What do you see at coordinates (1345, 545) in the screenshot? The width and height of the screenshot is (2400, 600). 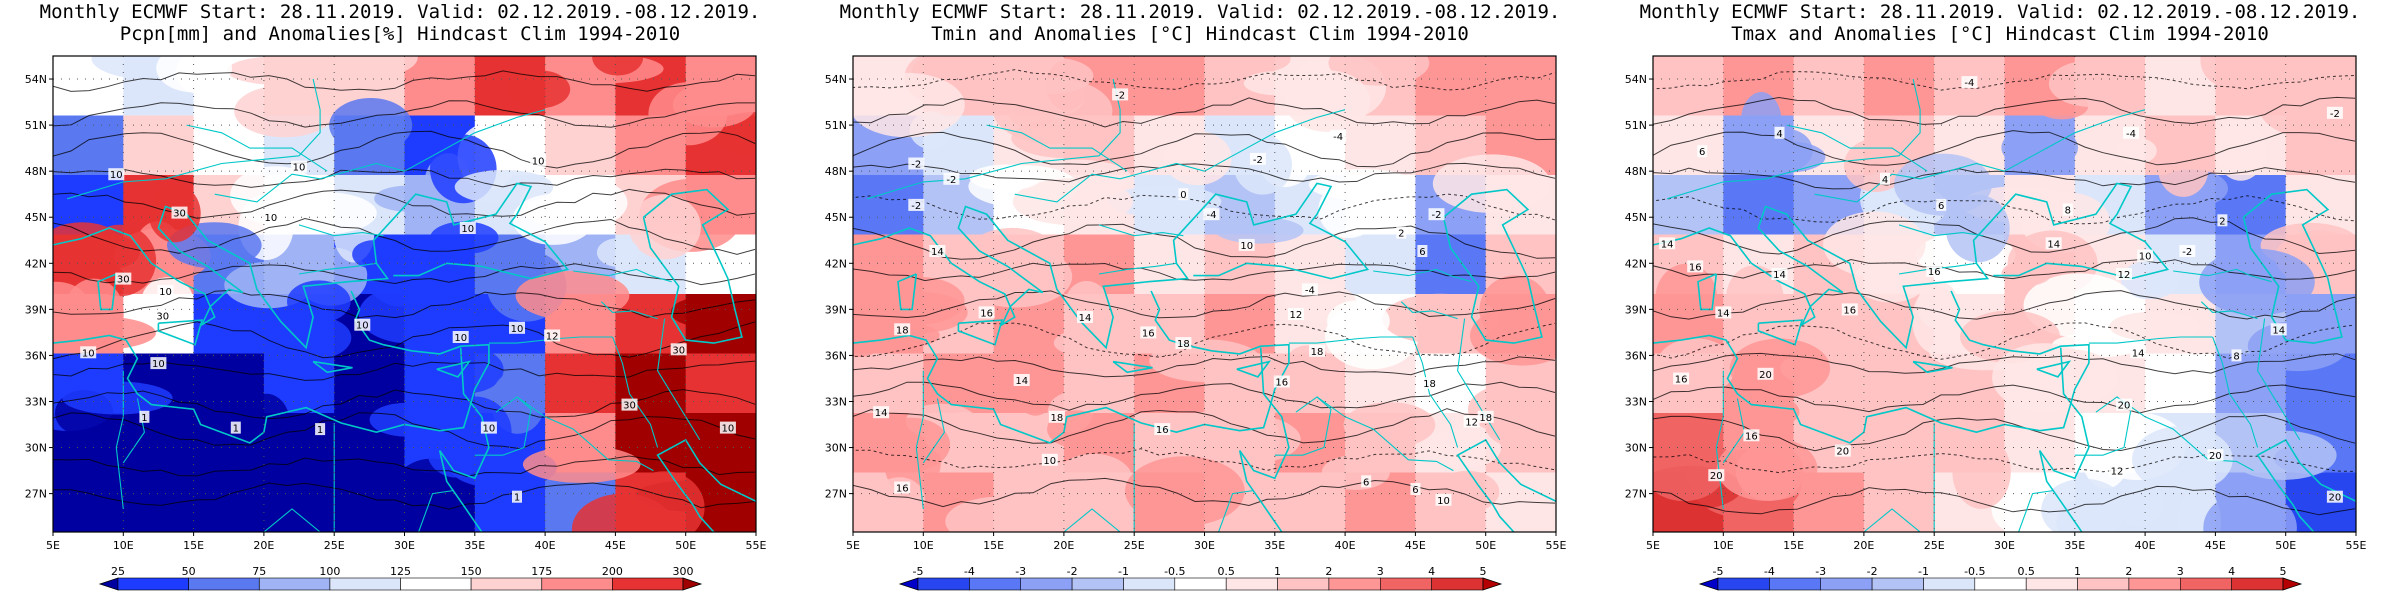 I see `lon-tick-label: 40E` at bounding box center [1345, 545].